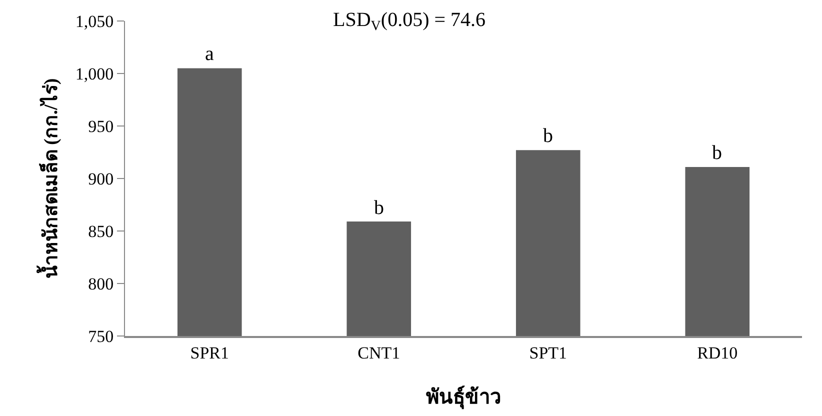  I want to click on y-tick-label: 1,050, so click(94, 21).